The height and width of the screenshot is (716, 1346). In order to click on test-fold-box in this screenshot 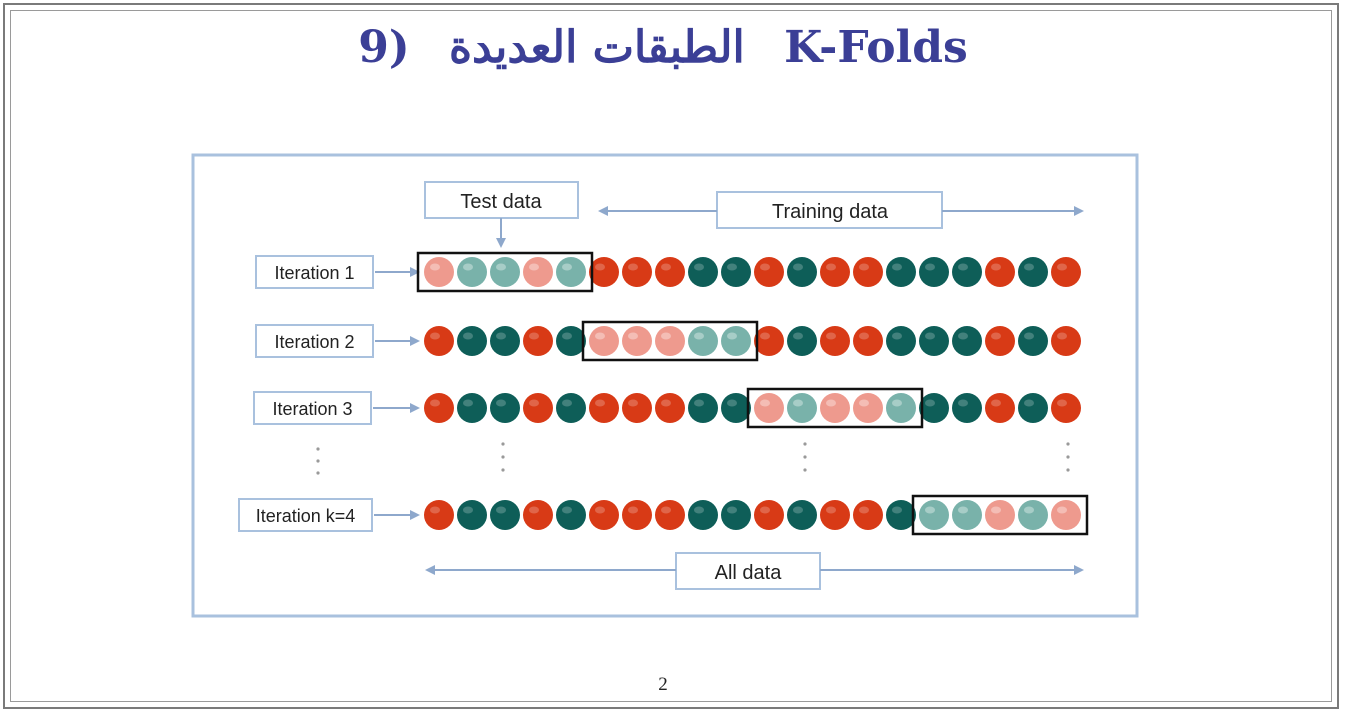, I will do `click(670, 341)`.